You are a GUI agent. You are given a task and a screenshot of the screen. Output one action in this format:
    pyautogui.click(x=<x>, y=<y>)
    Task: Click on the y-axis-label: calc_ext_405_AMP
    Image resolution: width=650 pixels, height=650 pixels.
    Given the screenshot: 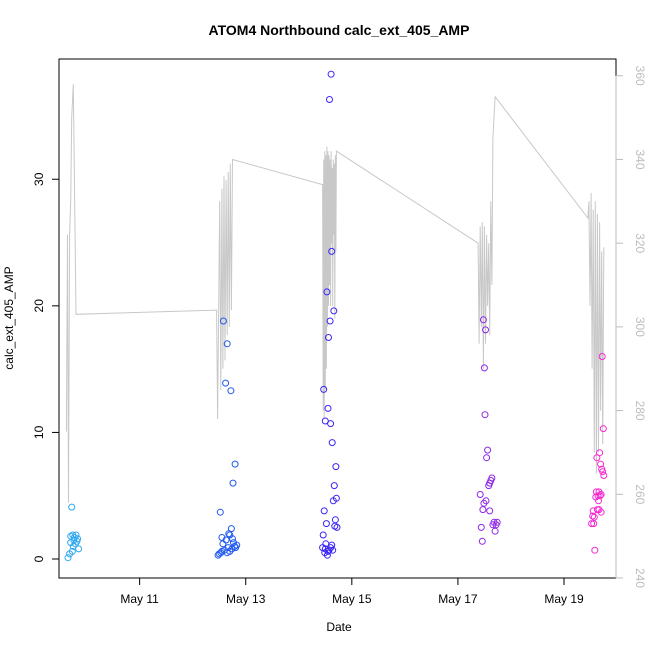 What is the action you would take?
    pyautogui.click(x=9, y=317)
    